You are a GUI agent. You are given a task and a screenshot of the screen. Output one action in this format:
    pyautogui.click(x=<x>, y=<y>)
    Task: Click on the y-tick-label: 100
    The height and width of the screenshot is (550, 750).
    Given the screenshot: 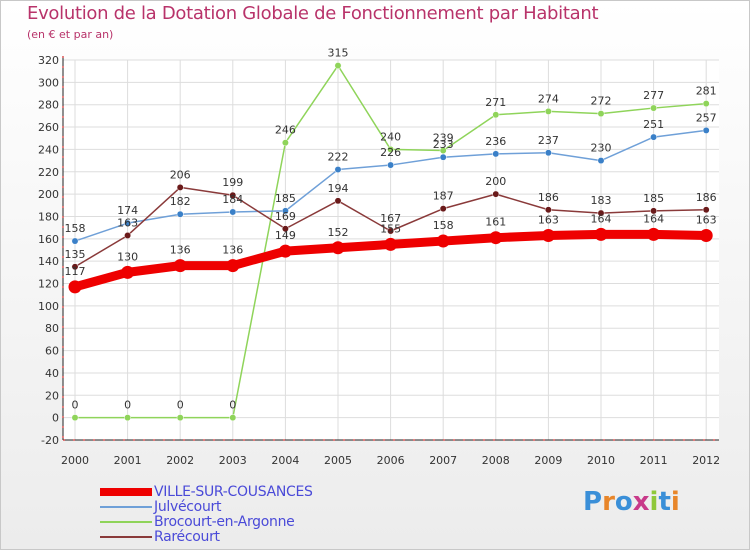 What is the action you would take?
    pyautogui.click(x=48, y=306)
    